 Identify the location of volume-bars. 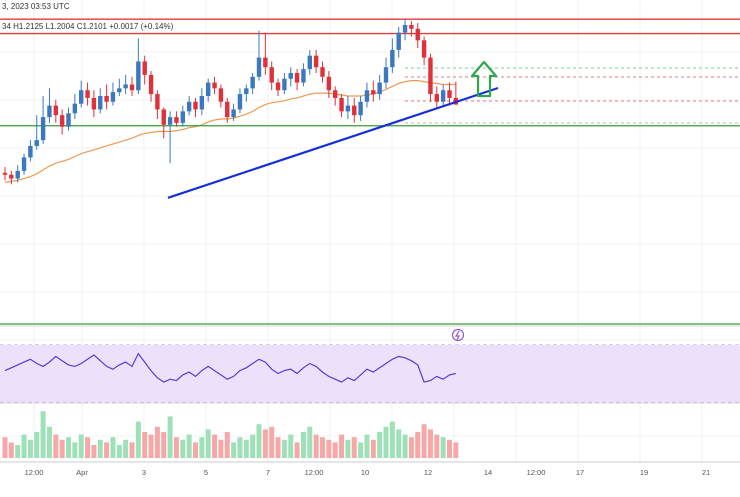
(230, 434).